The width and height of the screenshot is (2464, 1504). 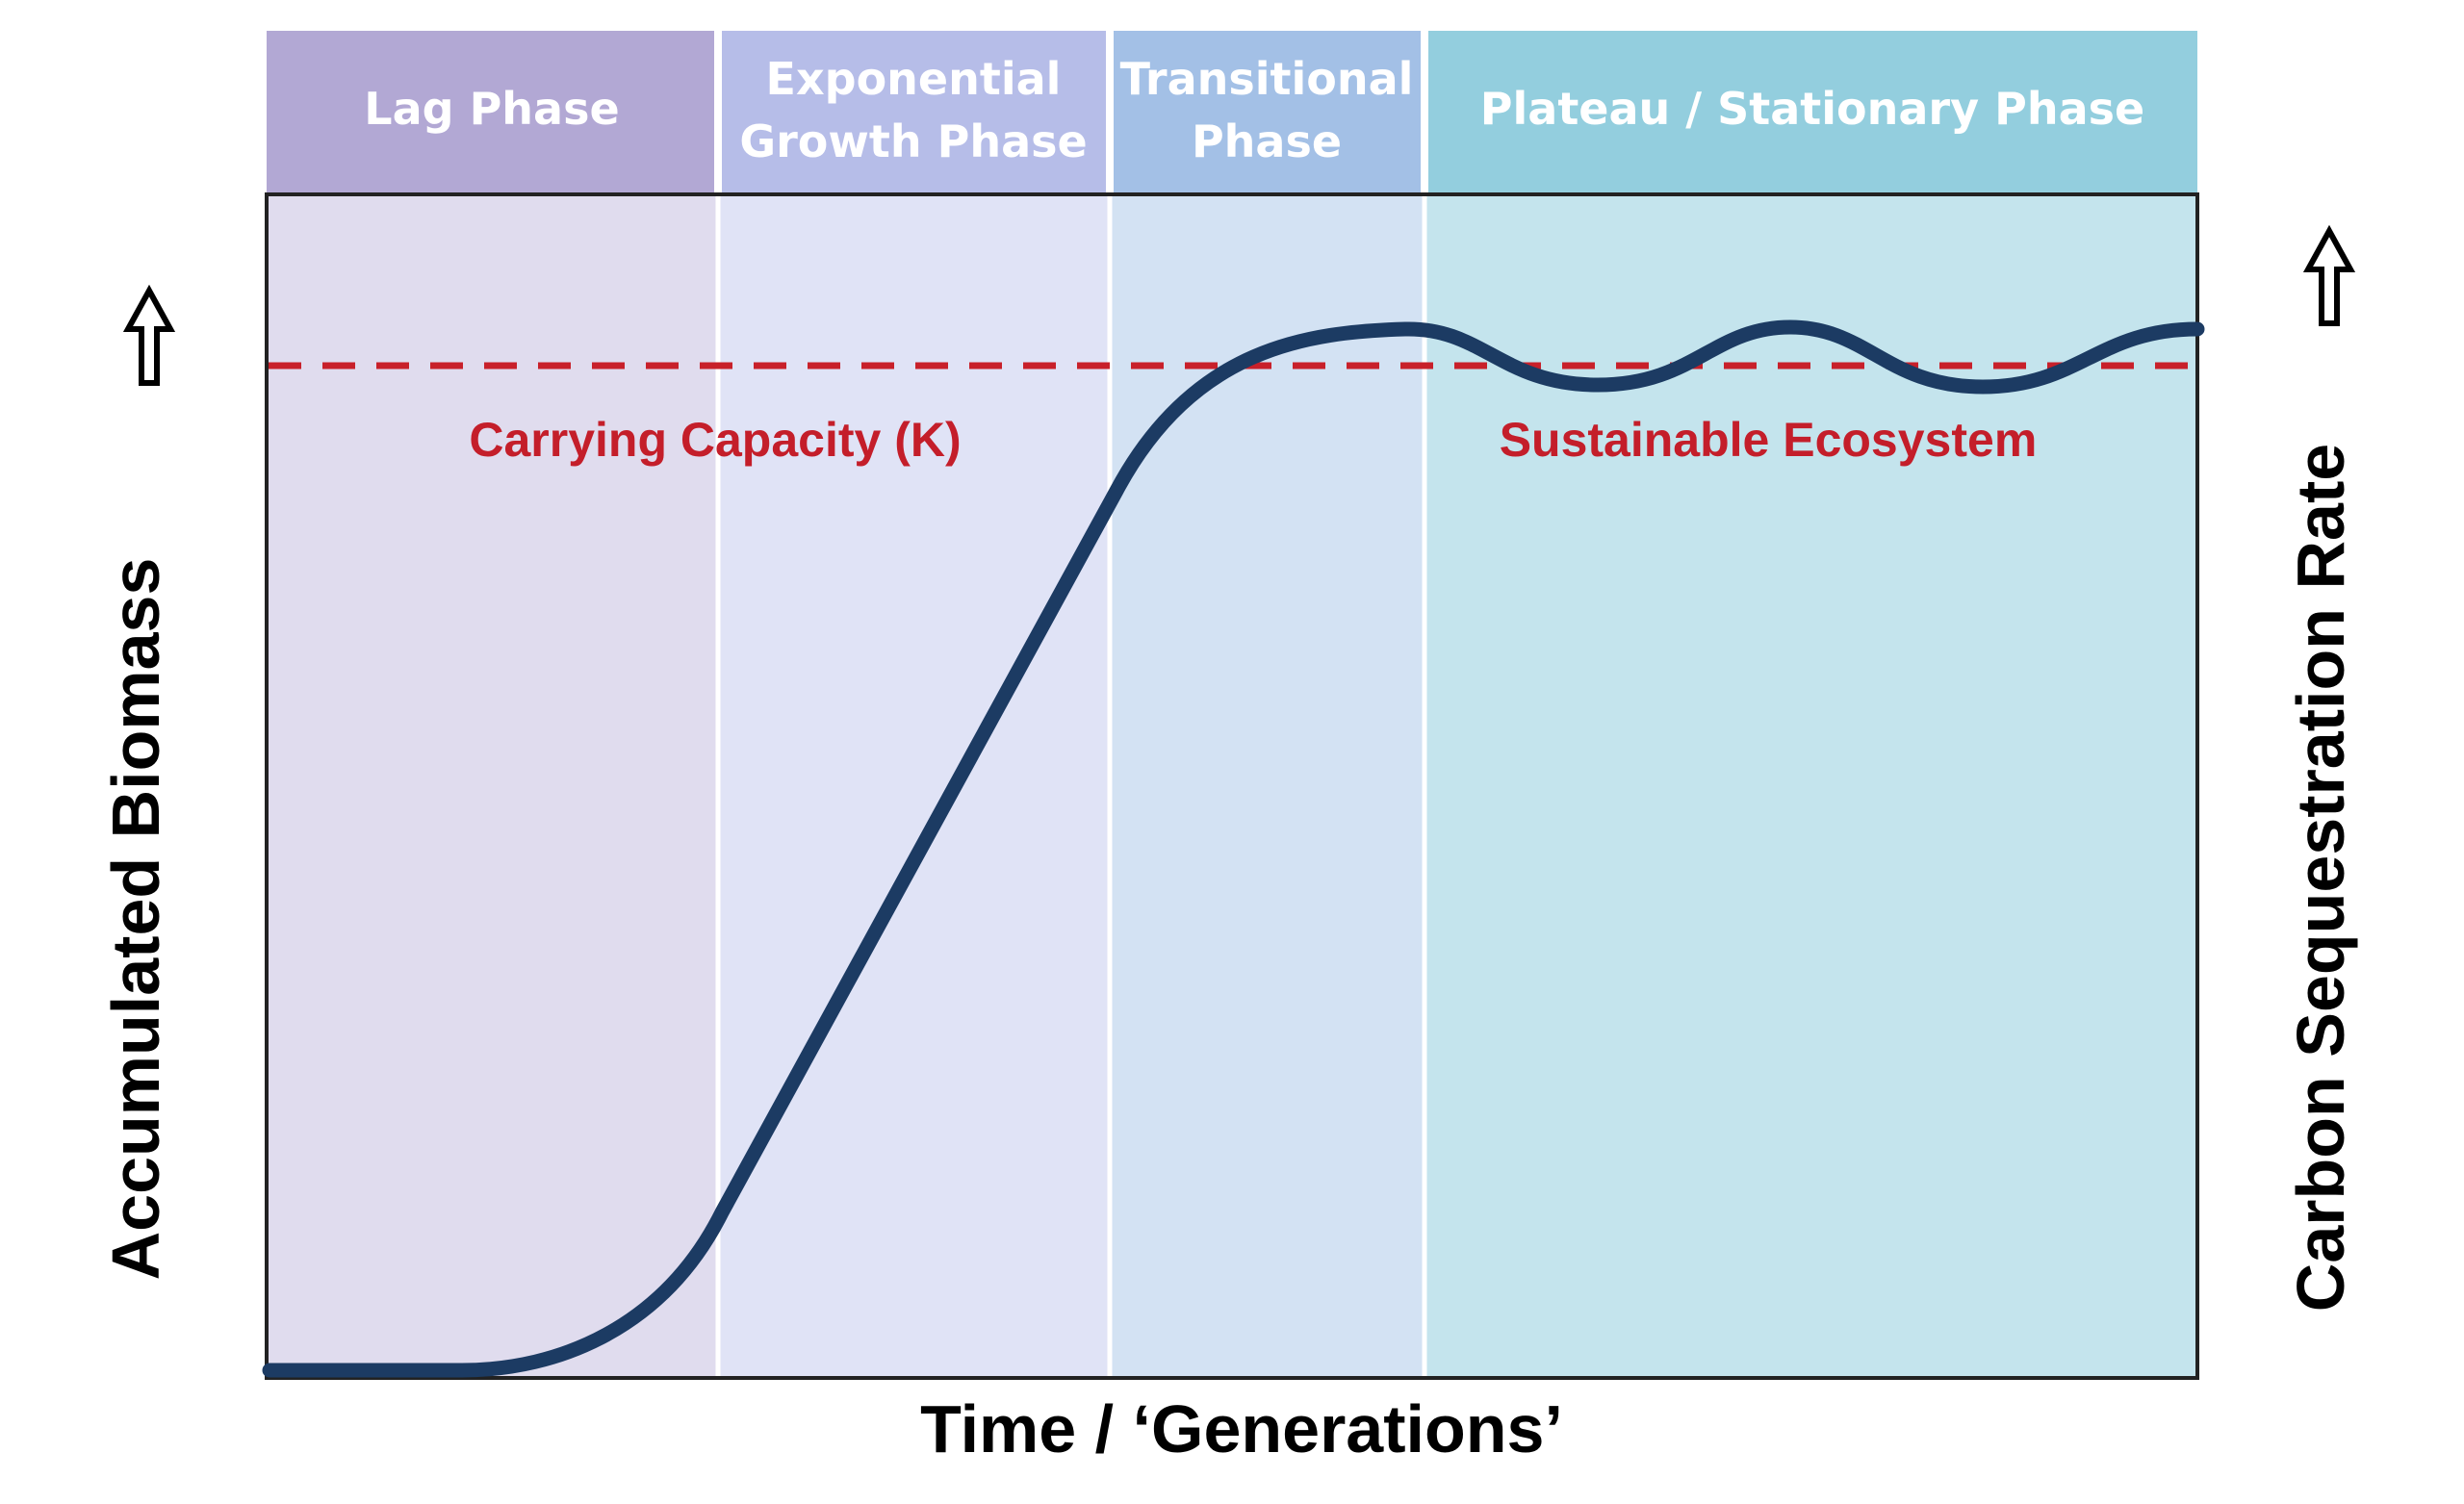 I want to click on header-transitional-phase, so click(x=1267, y=112).